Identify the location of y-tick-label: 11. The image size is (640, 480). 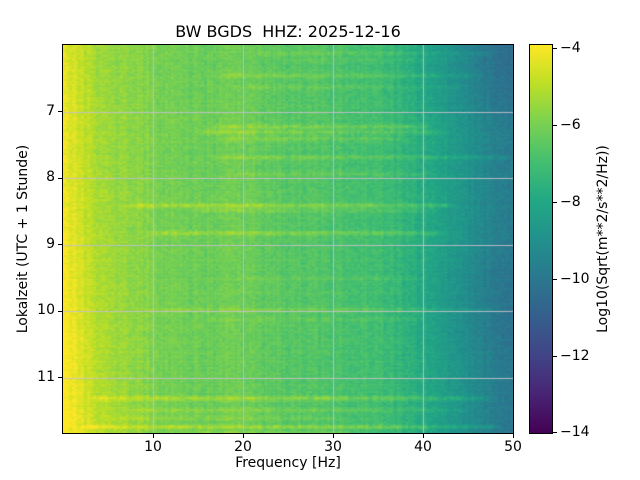
(46, 377).